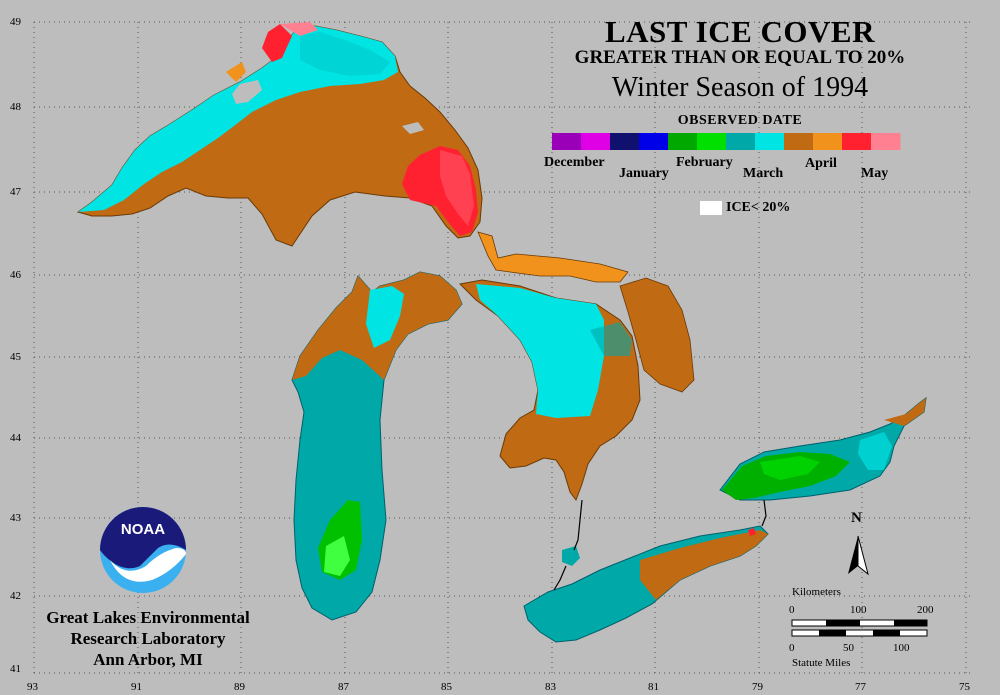 This screenshot has width=1000, height=695. Describe the element at coordinates (763, 173) in the screenshot. I see `legend-month-march: March` at that location.